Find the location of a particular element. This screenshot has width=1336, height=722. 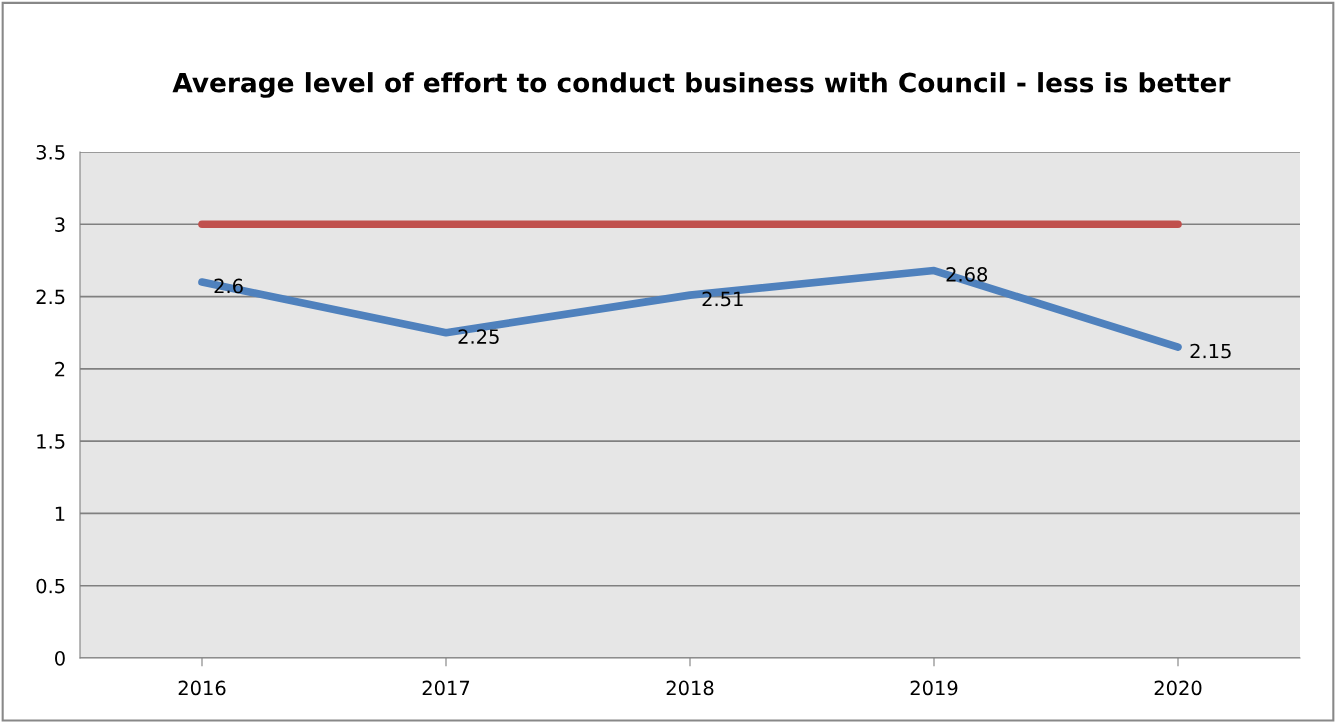

y-tick-label: 0.5 is located at coordinates (50, 586).